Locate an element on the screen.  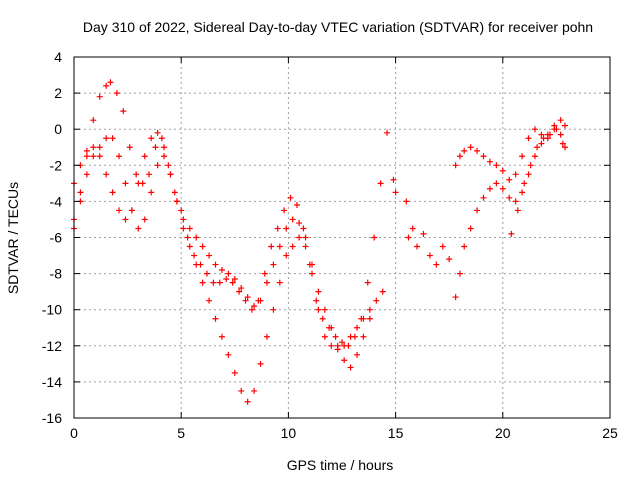
x-axis-label: GPS time / hours is located at coordinates (340, 465).